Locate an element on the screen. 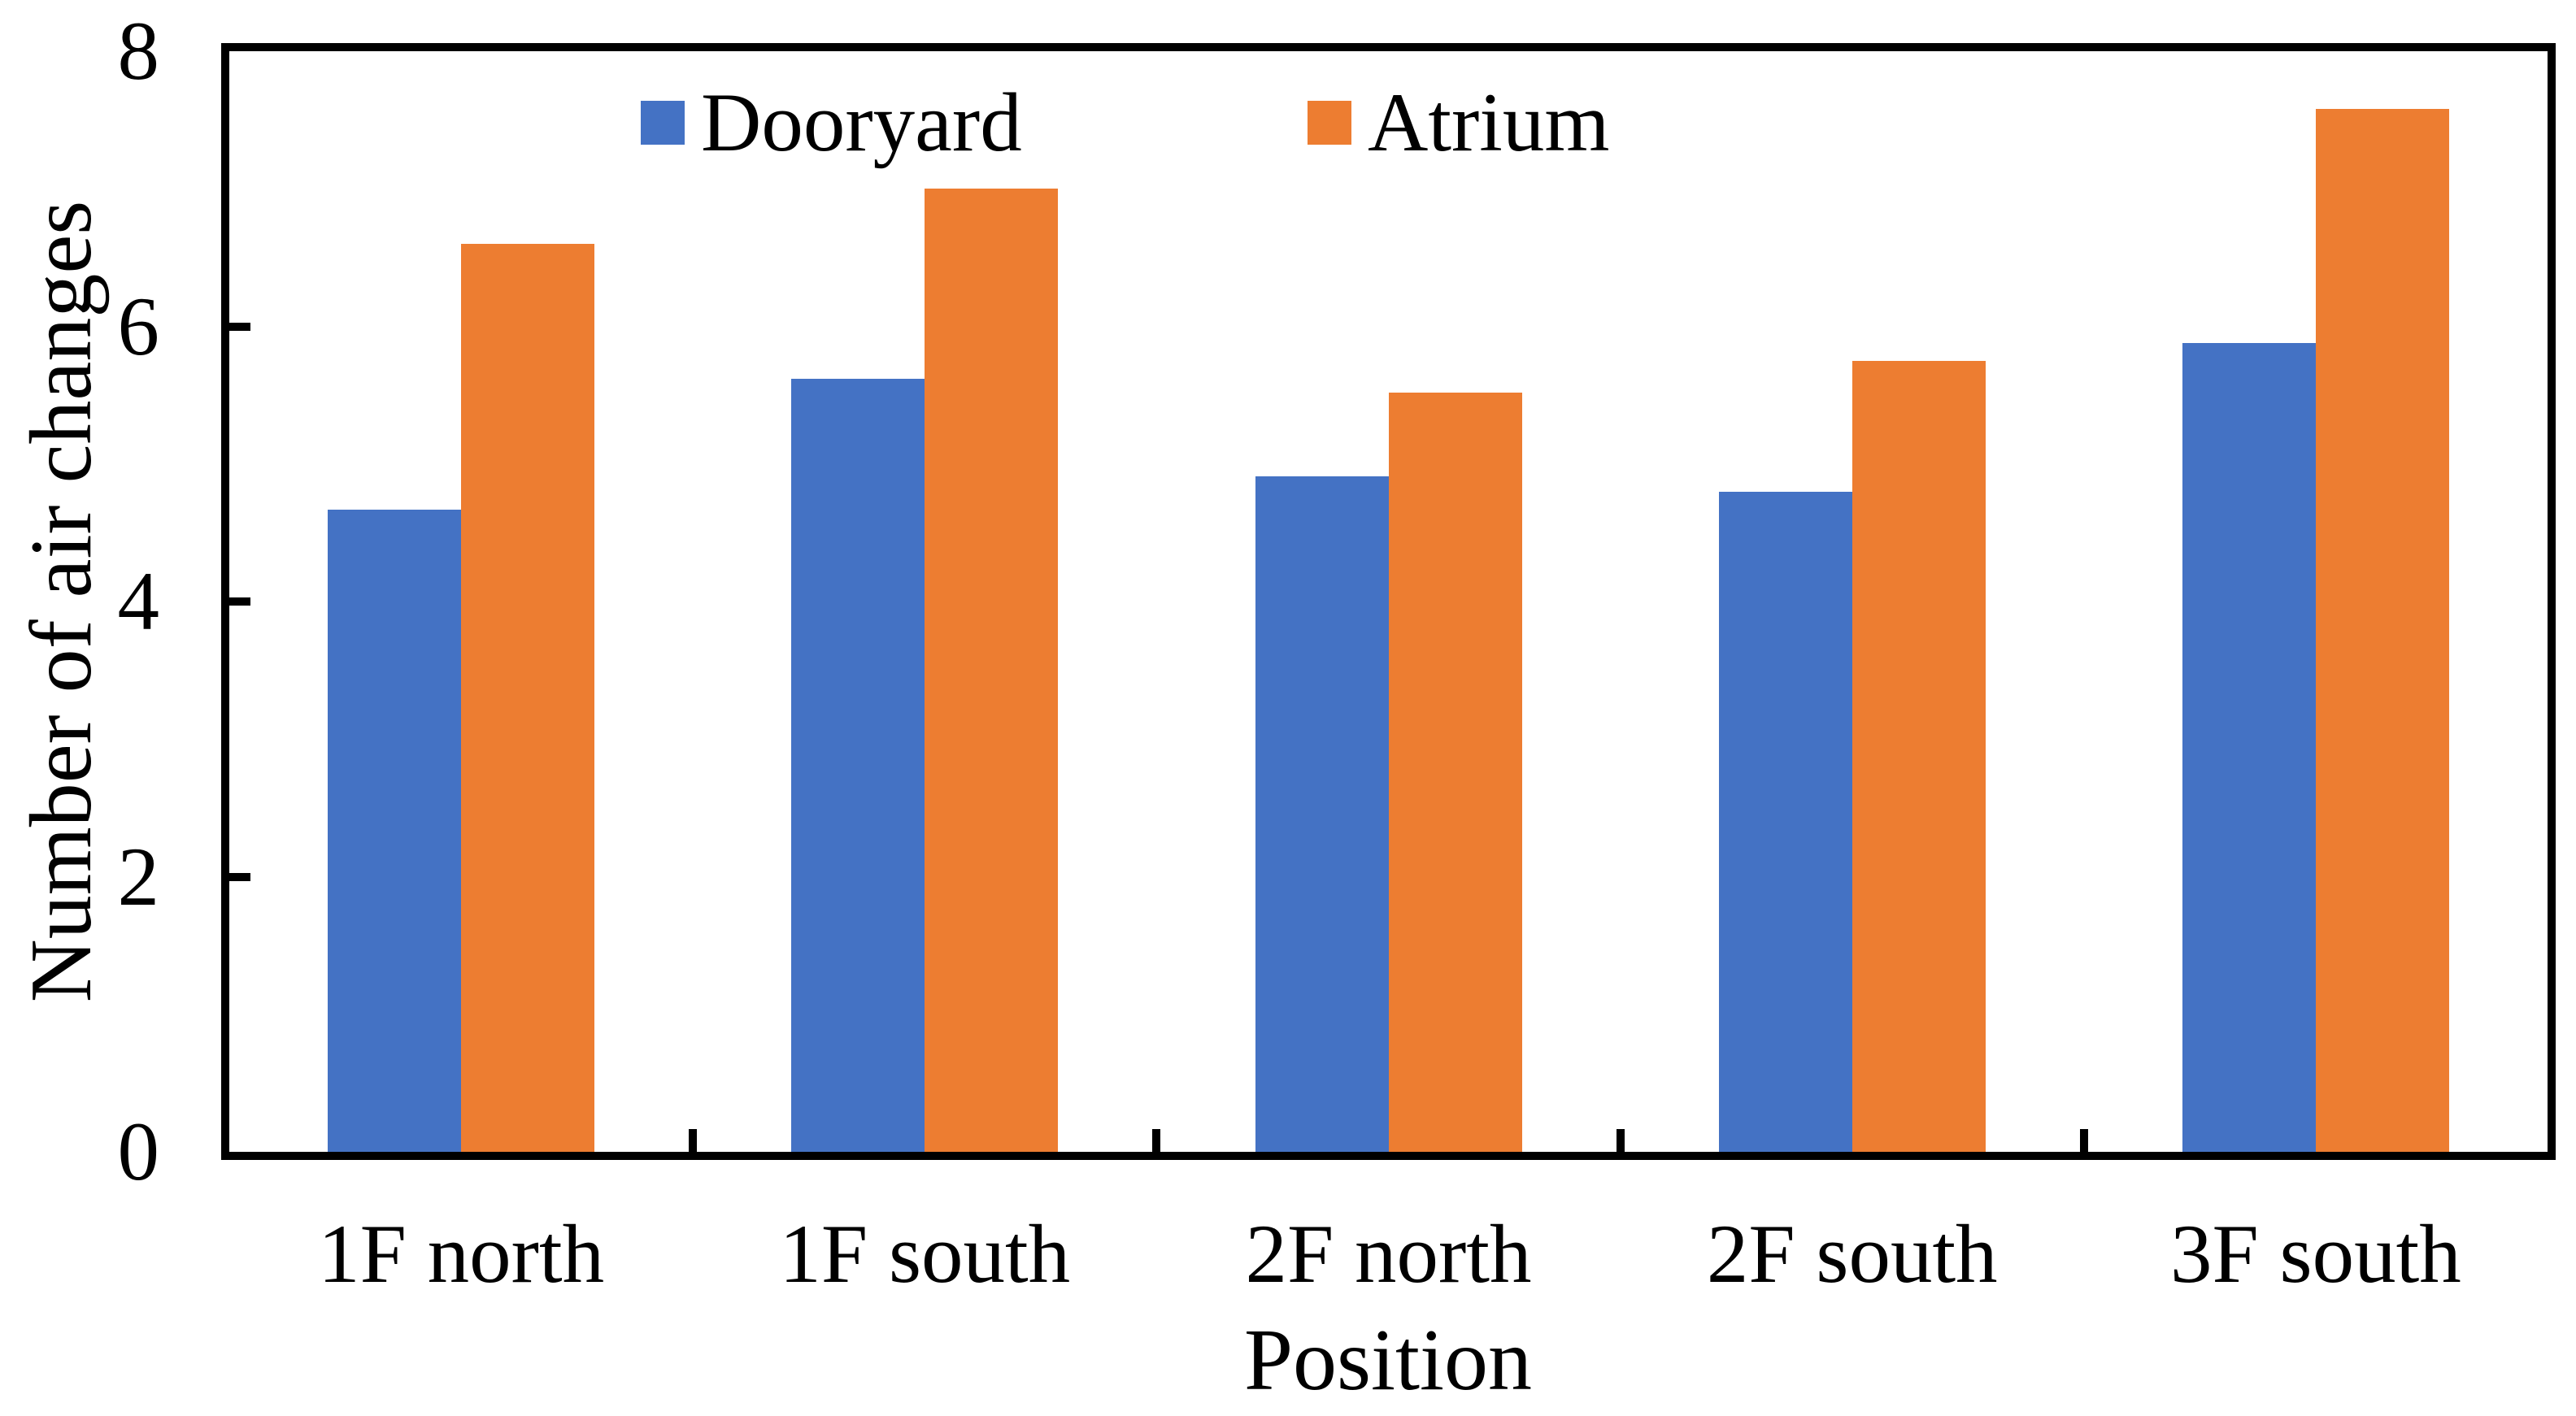 This screenshot has width=2576, height=1416. legend-label-atrium: Atrium is located at coordinates (1489, 122).